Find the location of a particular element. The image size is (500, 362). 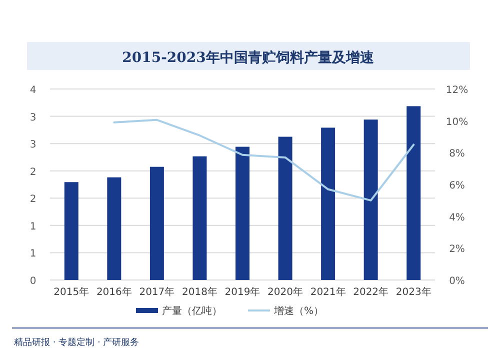

legend-label: 产量（亿吨） is located at coordinates (192, 311).